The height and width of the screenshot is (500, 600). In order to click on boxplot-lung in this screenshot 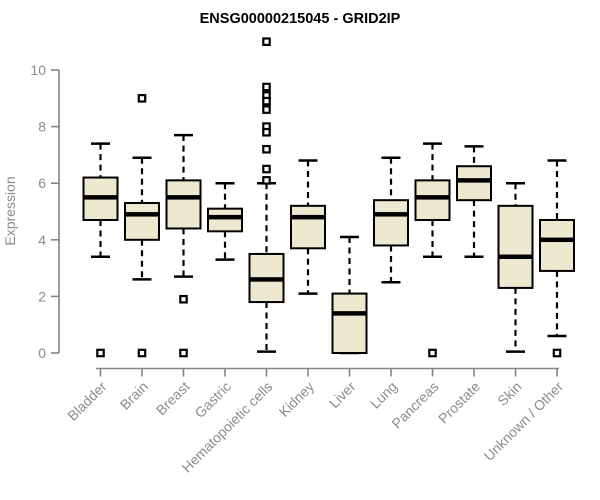, I will do `click(391, 220)`.